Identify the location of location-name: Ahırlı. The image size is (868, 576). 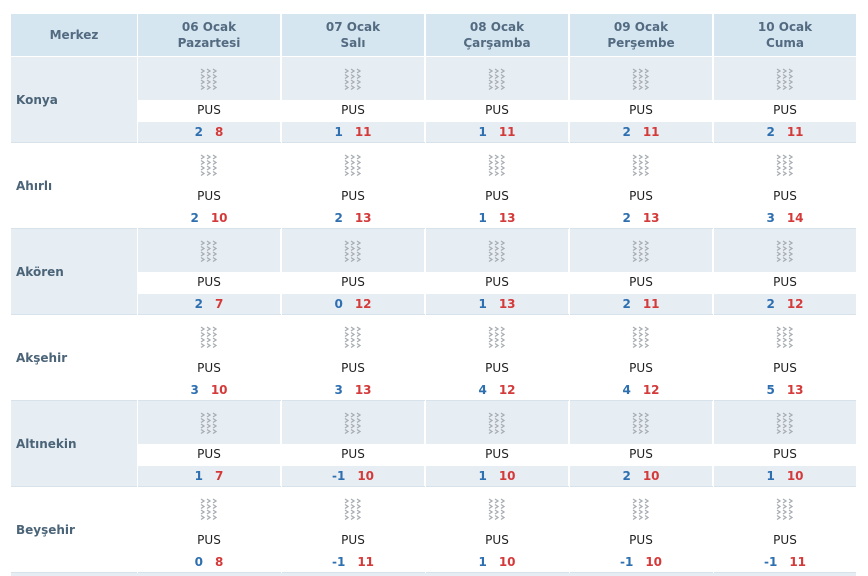
(34, 186).